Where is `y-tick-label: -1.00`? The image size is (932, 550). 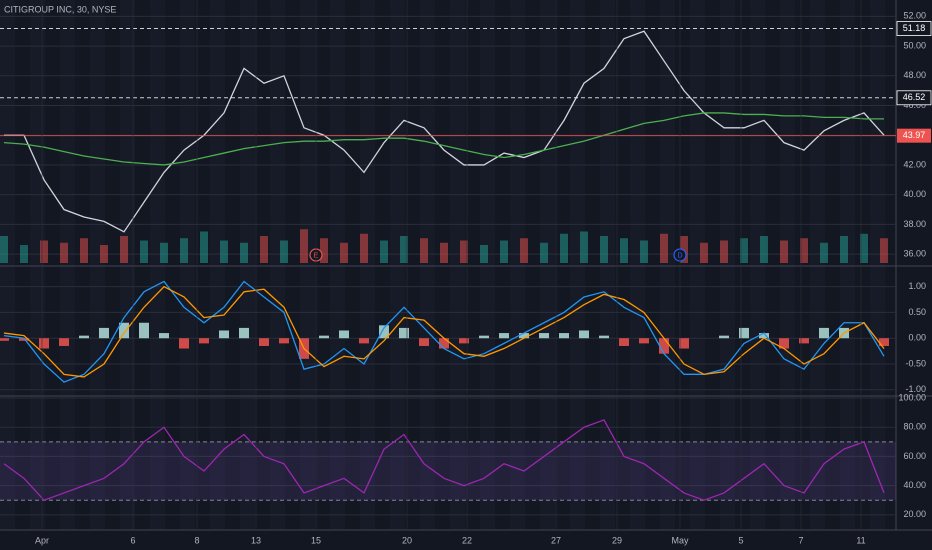 y-tick-label: -1.00 is located at coordinates (915, 389).